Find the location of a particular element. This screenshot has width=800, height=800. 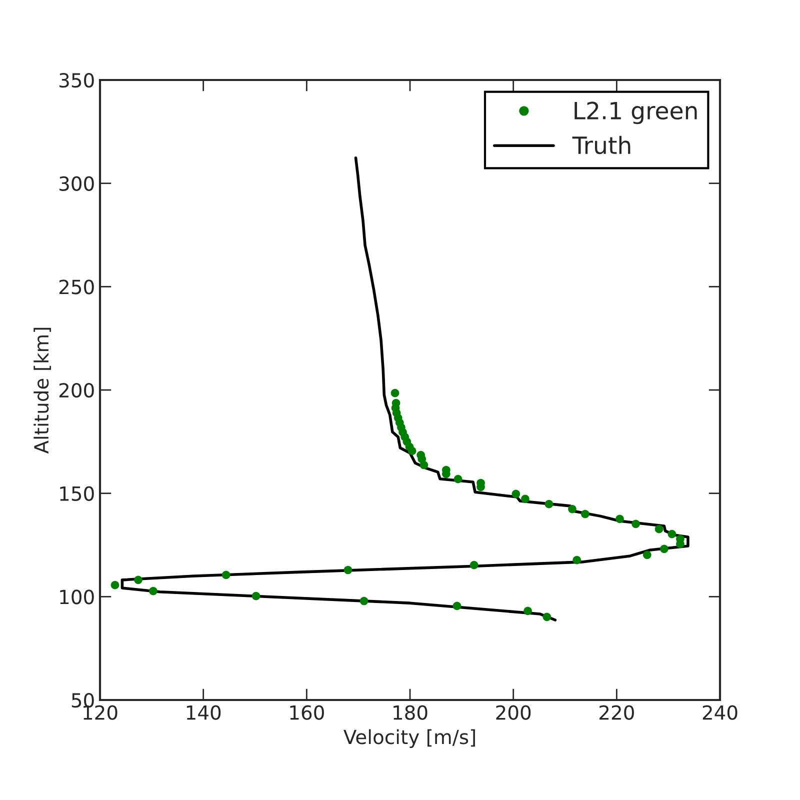

y-axis-title: Altitude [km] is located at coordinates (42, 391).